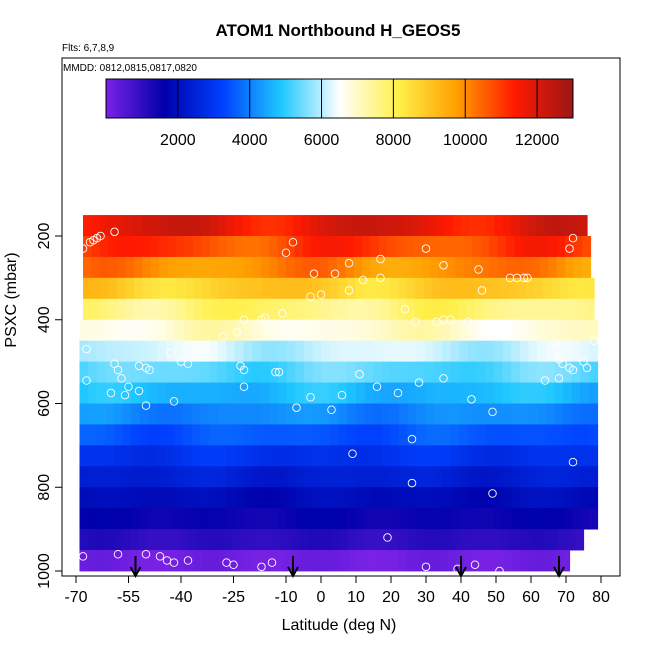 The image size is (650, 650). What do you see at coordinates (75, 597) in the screenshot?
I see `x-tick-label: -70` at bounding box center [75, 597].